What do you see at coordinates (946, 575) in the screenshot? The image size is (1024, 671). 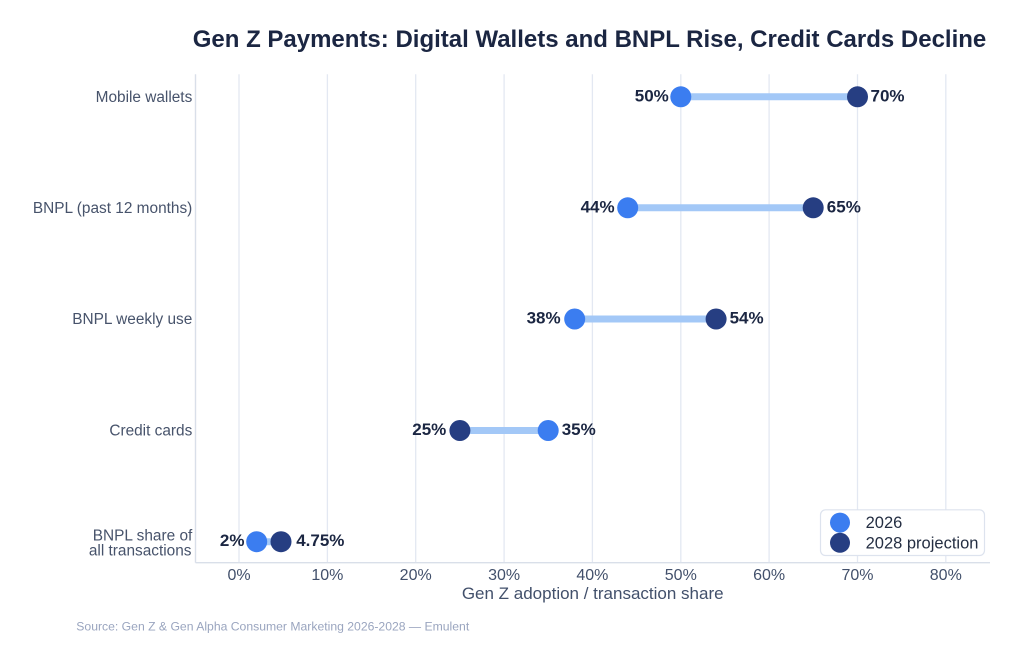 I see `svg-text: 80%` at bounding box center [946, 575].